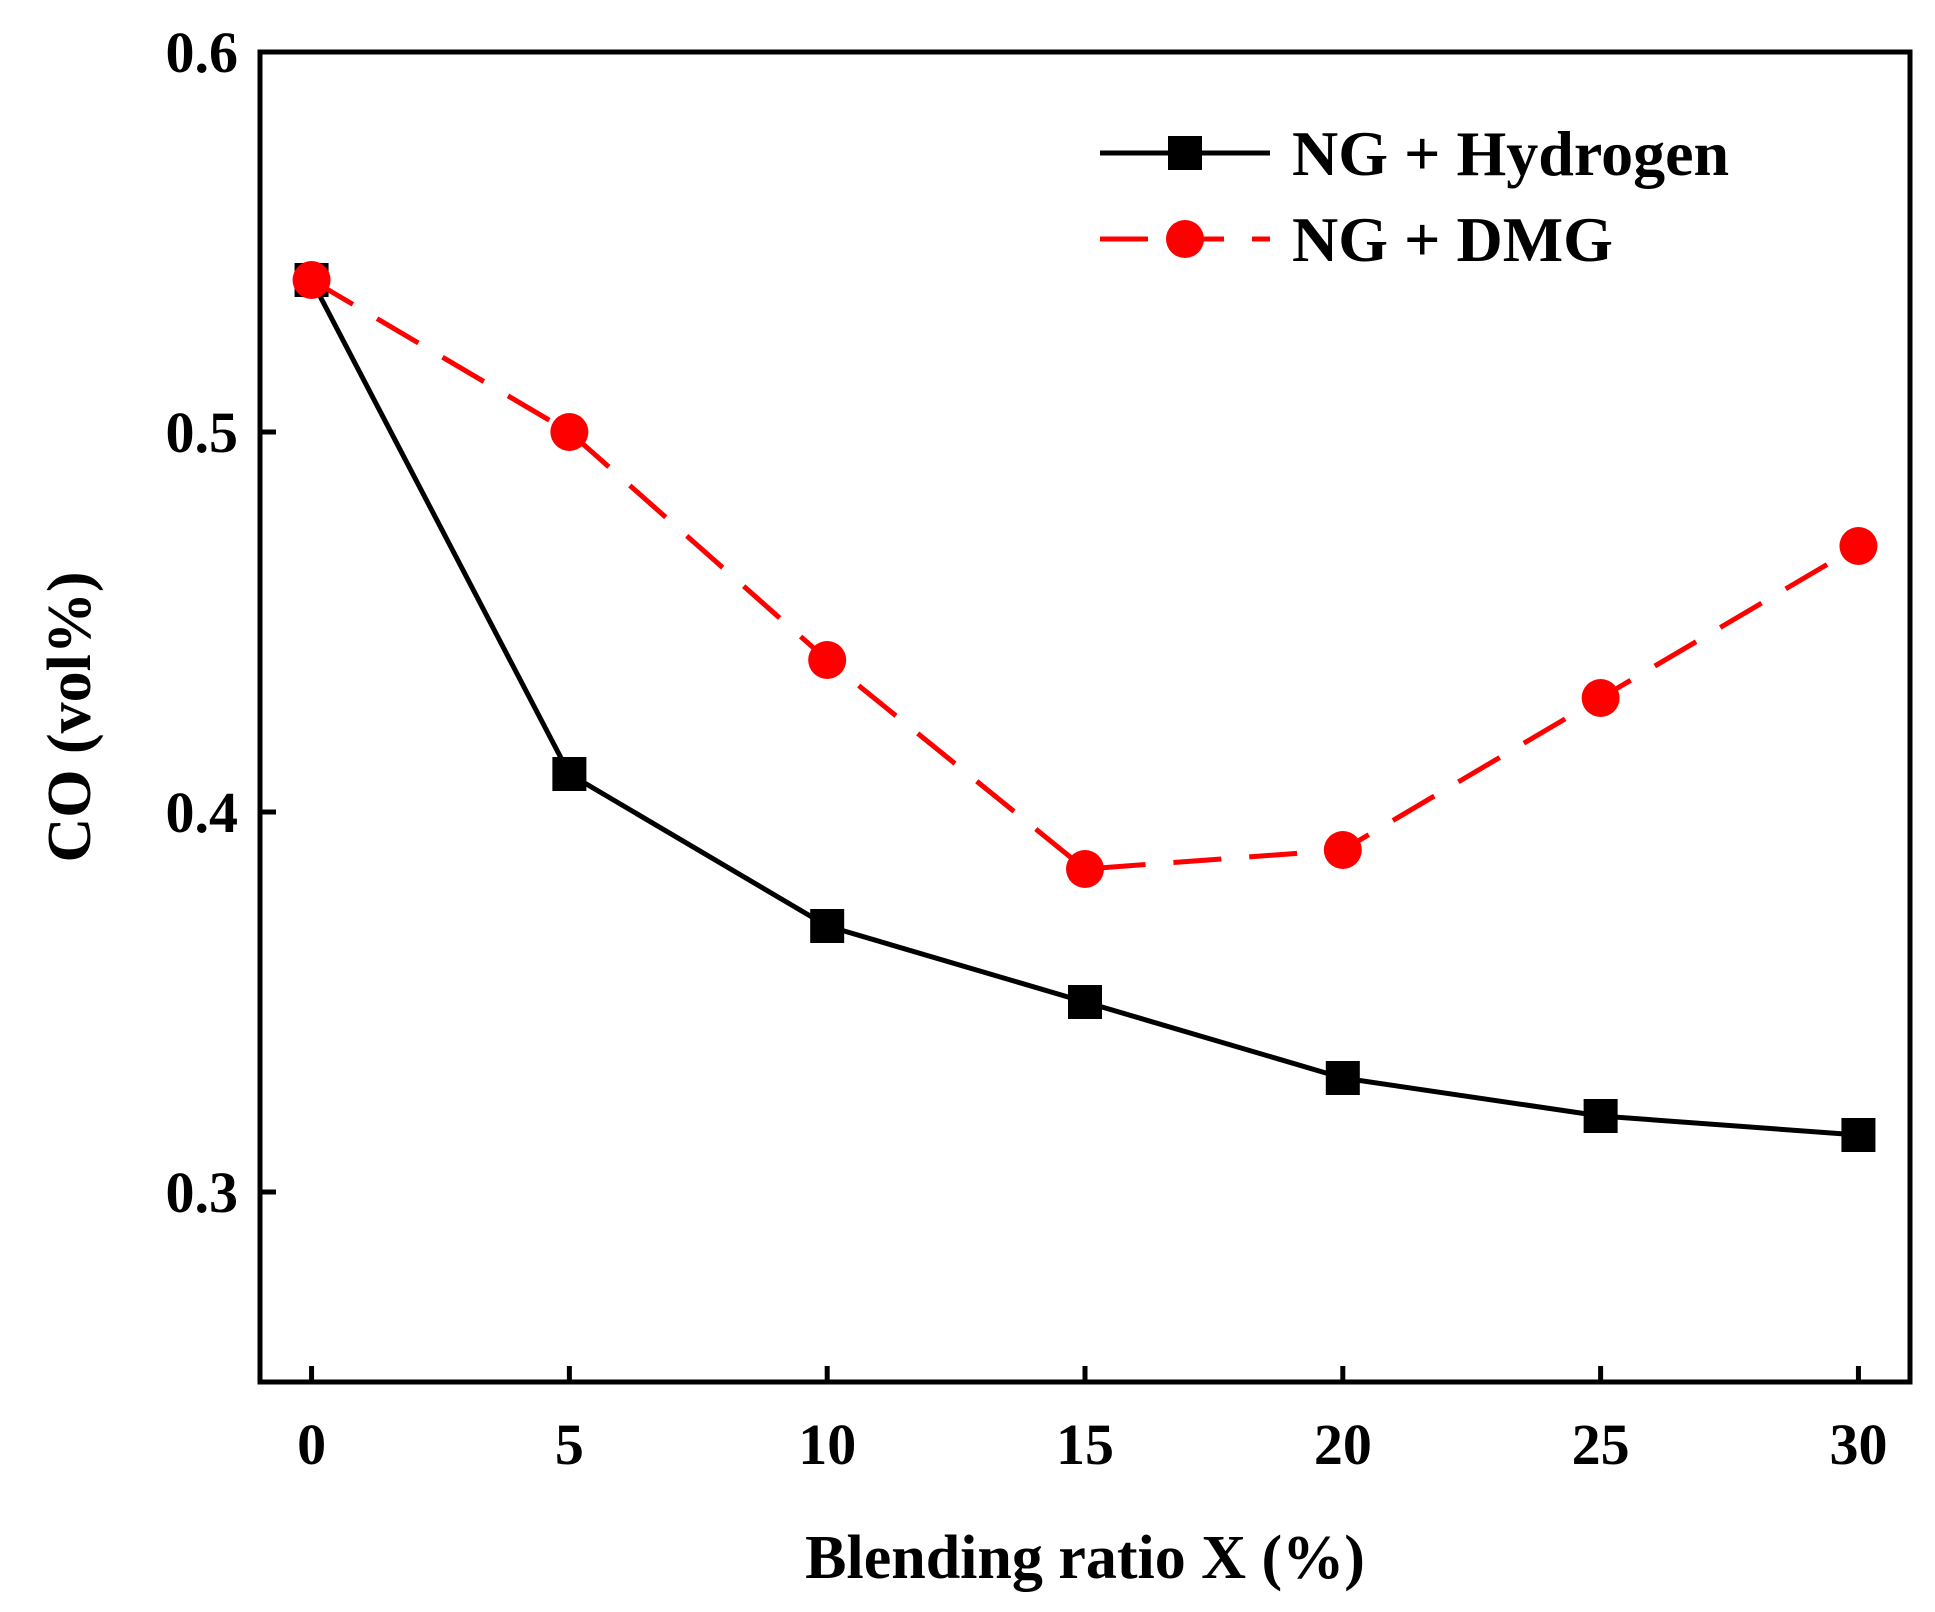 This screenshot has height=1612, width=1935. I want to click on x-axis-label: Blending ratio X (%), so click(1085, 1558).